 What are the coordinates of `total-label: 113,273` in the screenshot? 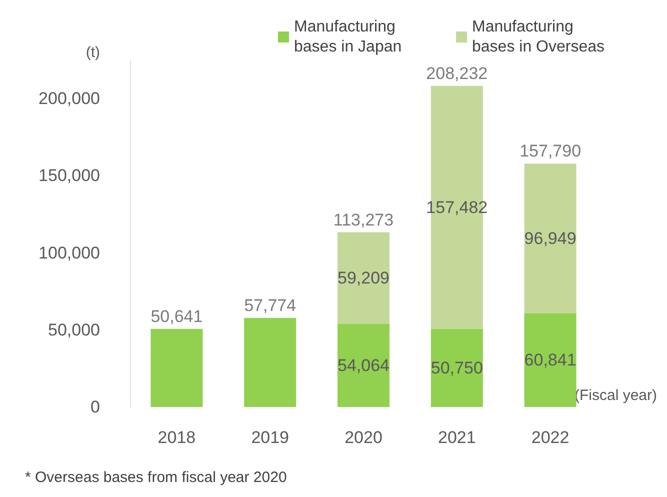 It's located at (363, 220).